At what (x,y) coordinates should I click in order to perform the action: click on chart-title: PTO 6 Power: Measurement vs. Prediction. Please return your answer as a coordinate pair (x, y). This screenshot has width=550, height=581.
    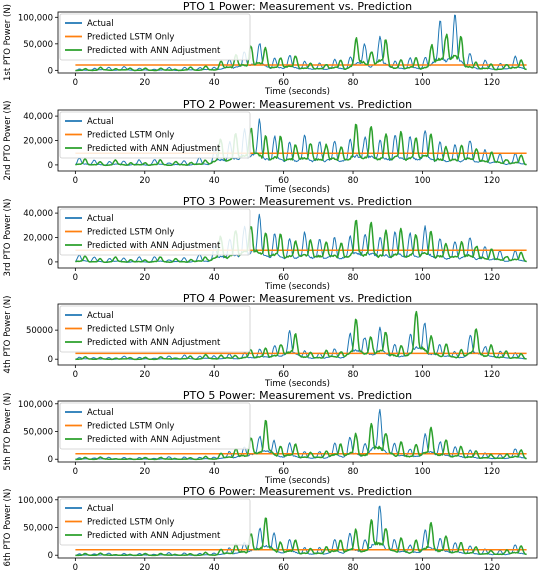
    Looking at the image, I should click on (297, 491).